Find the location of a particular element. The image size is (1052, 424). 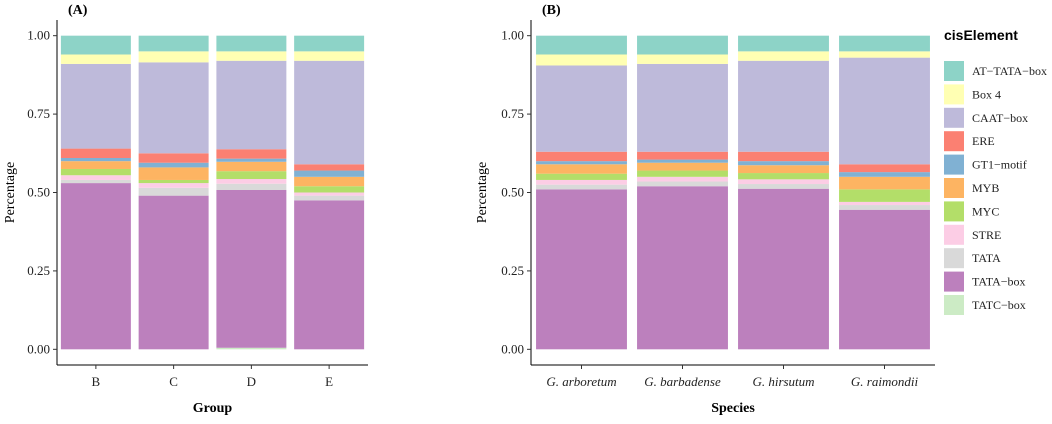

legend-label: MYB is located at coordinates (985, 188).